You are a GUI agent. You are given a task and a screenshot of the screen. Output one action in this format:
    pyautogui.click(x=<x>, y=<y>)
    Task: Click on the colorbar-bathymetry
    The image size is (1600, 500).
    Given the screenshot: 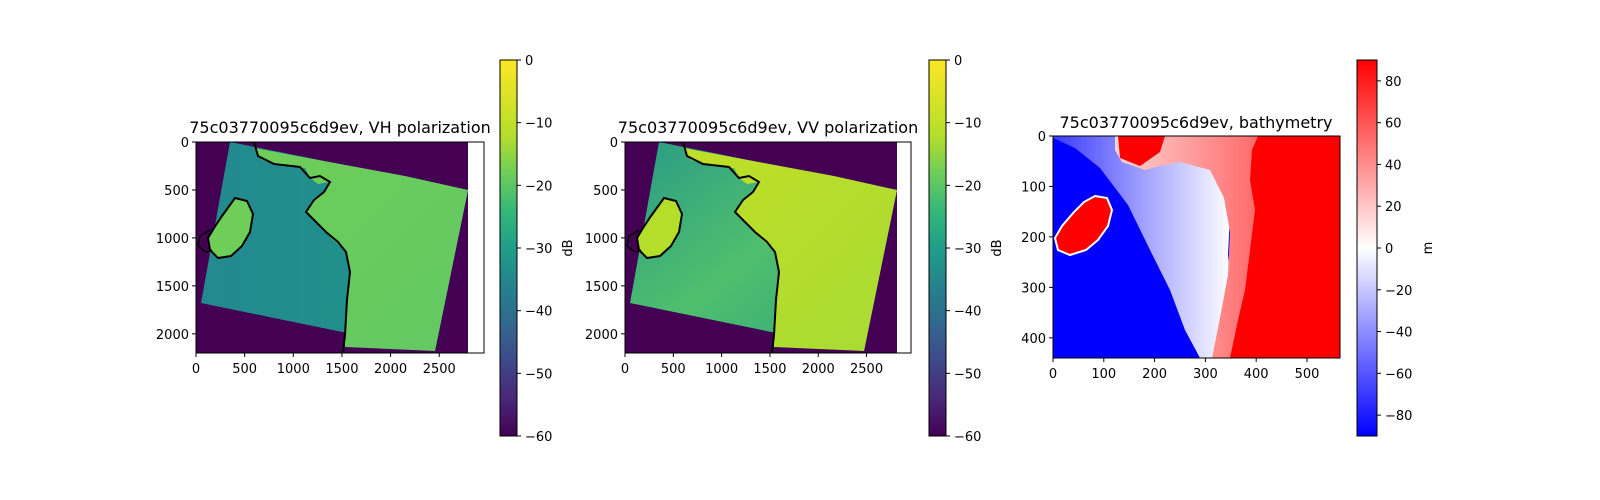 What is the action you would take?
    pyautogui.click(x=1367, y=248)
    